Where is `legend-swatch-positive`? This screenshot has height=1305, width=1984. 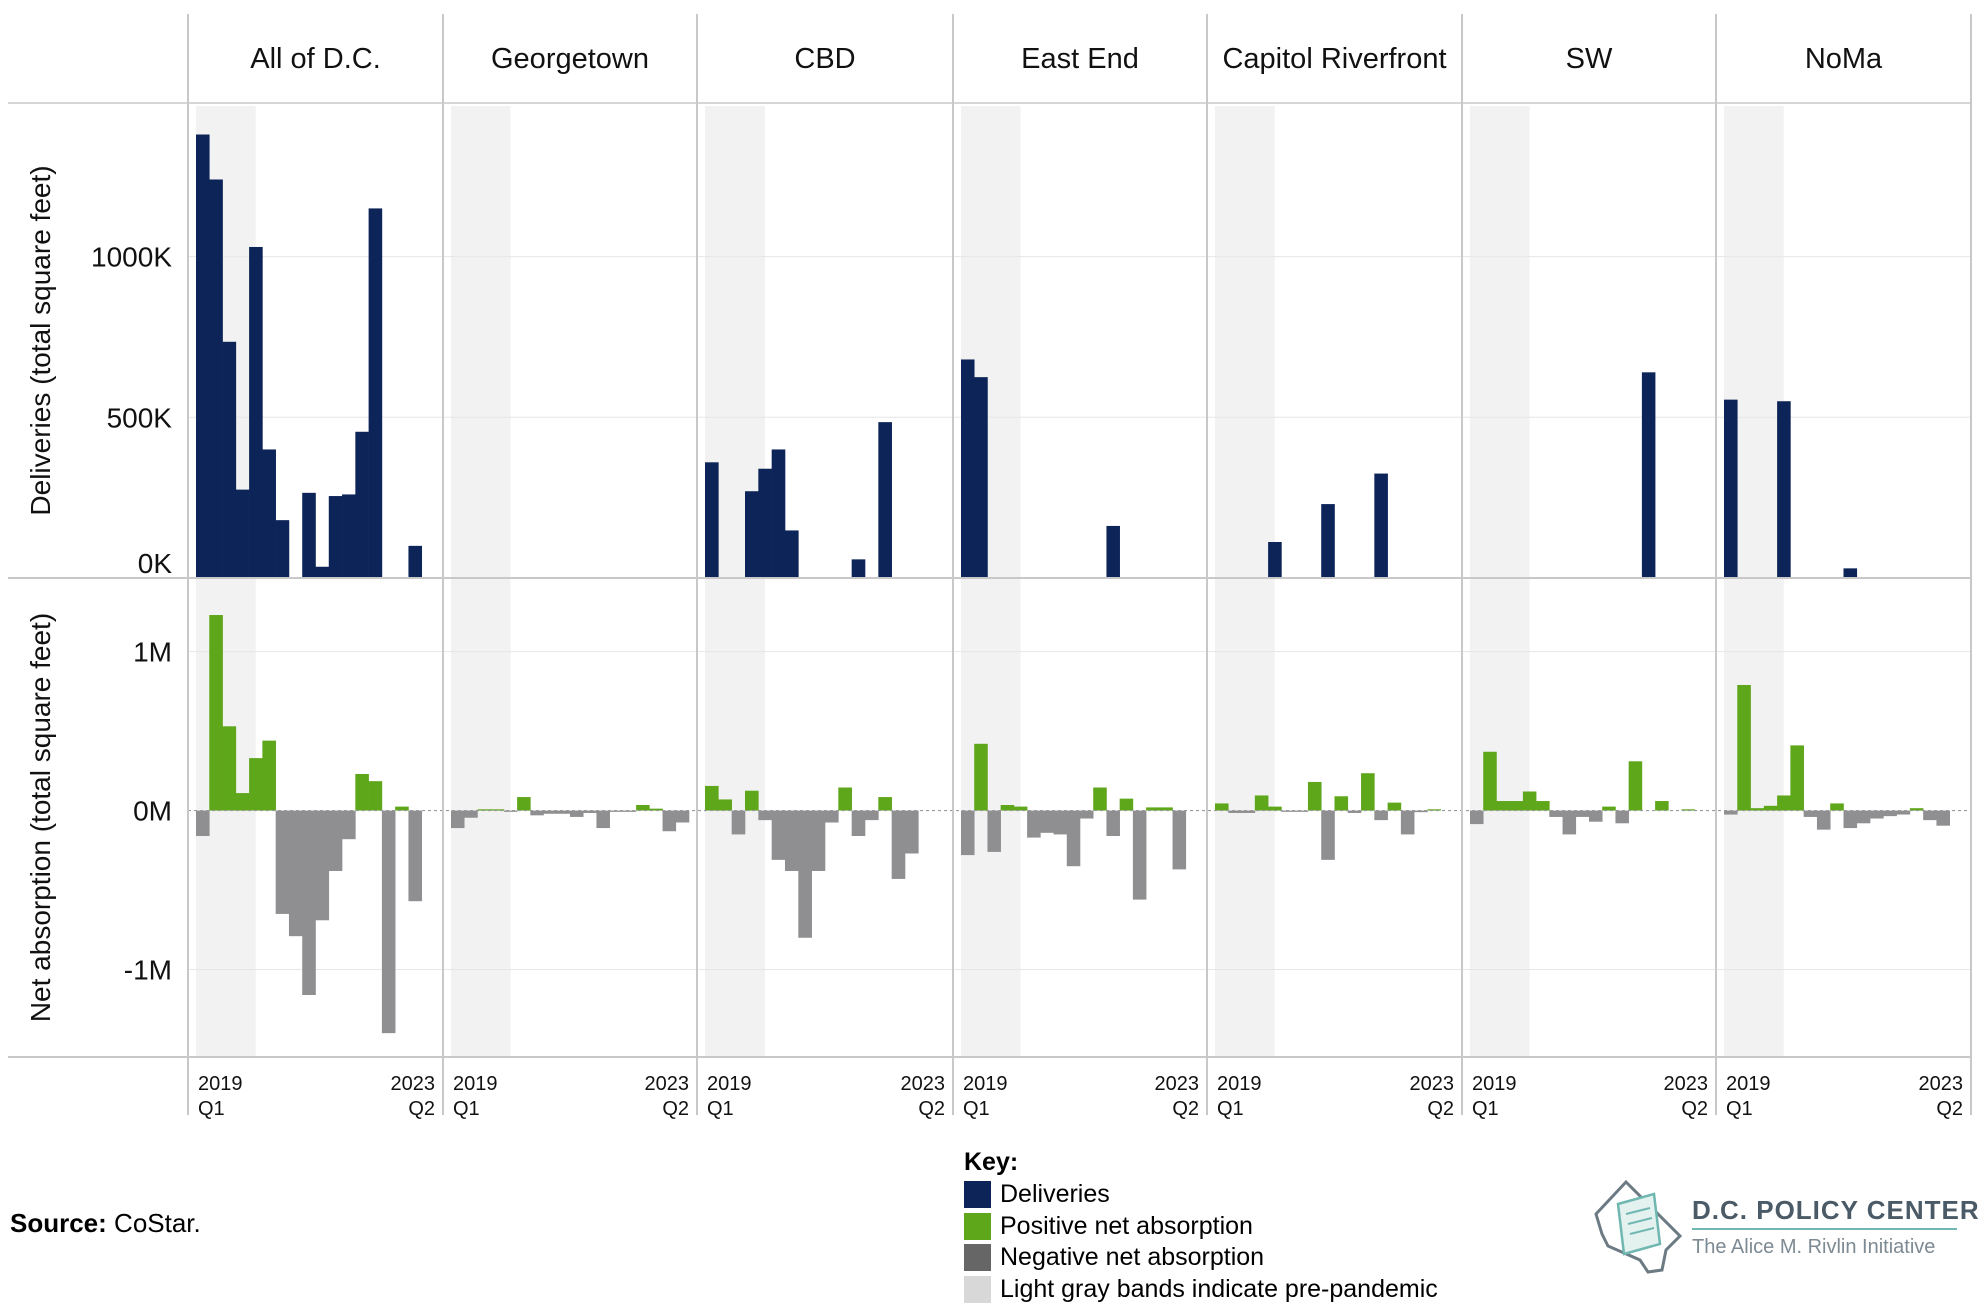
legend-swatch-positive is located at coordinates (977, 1226).